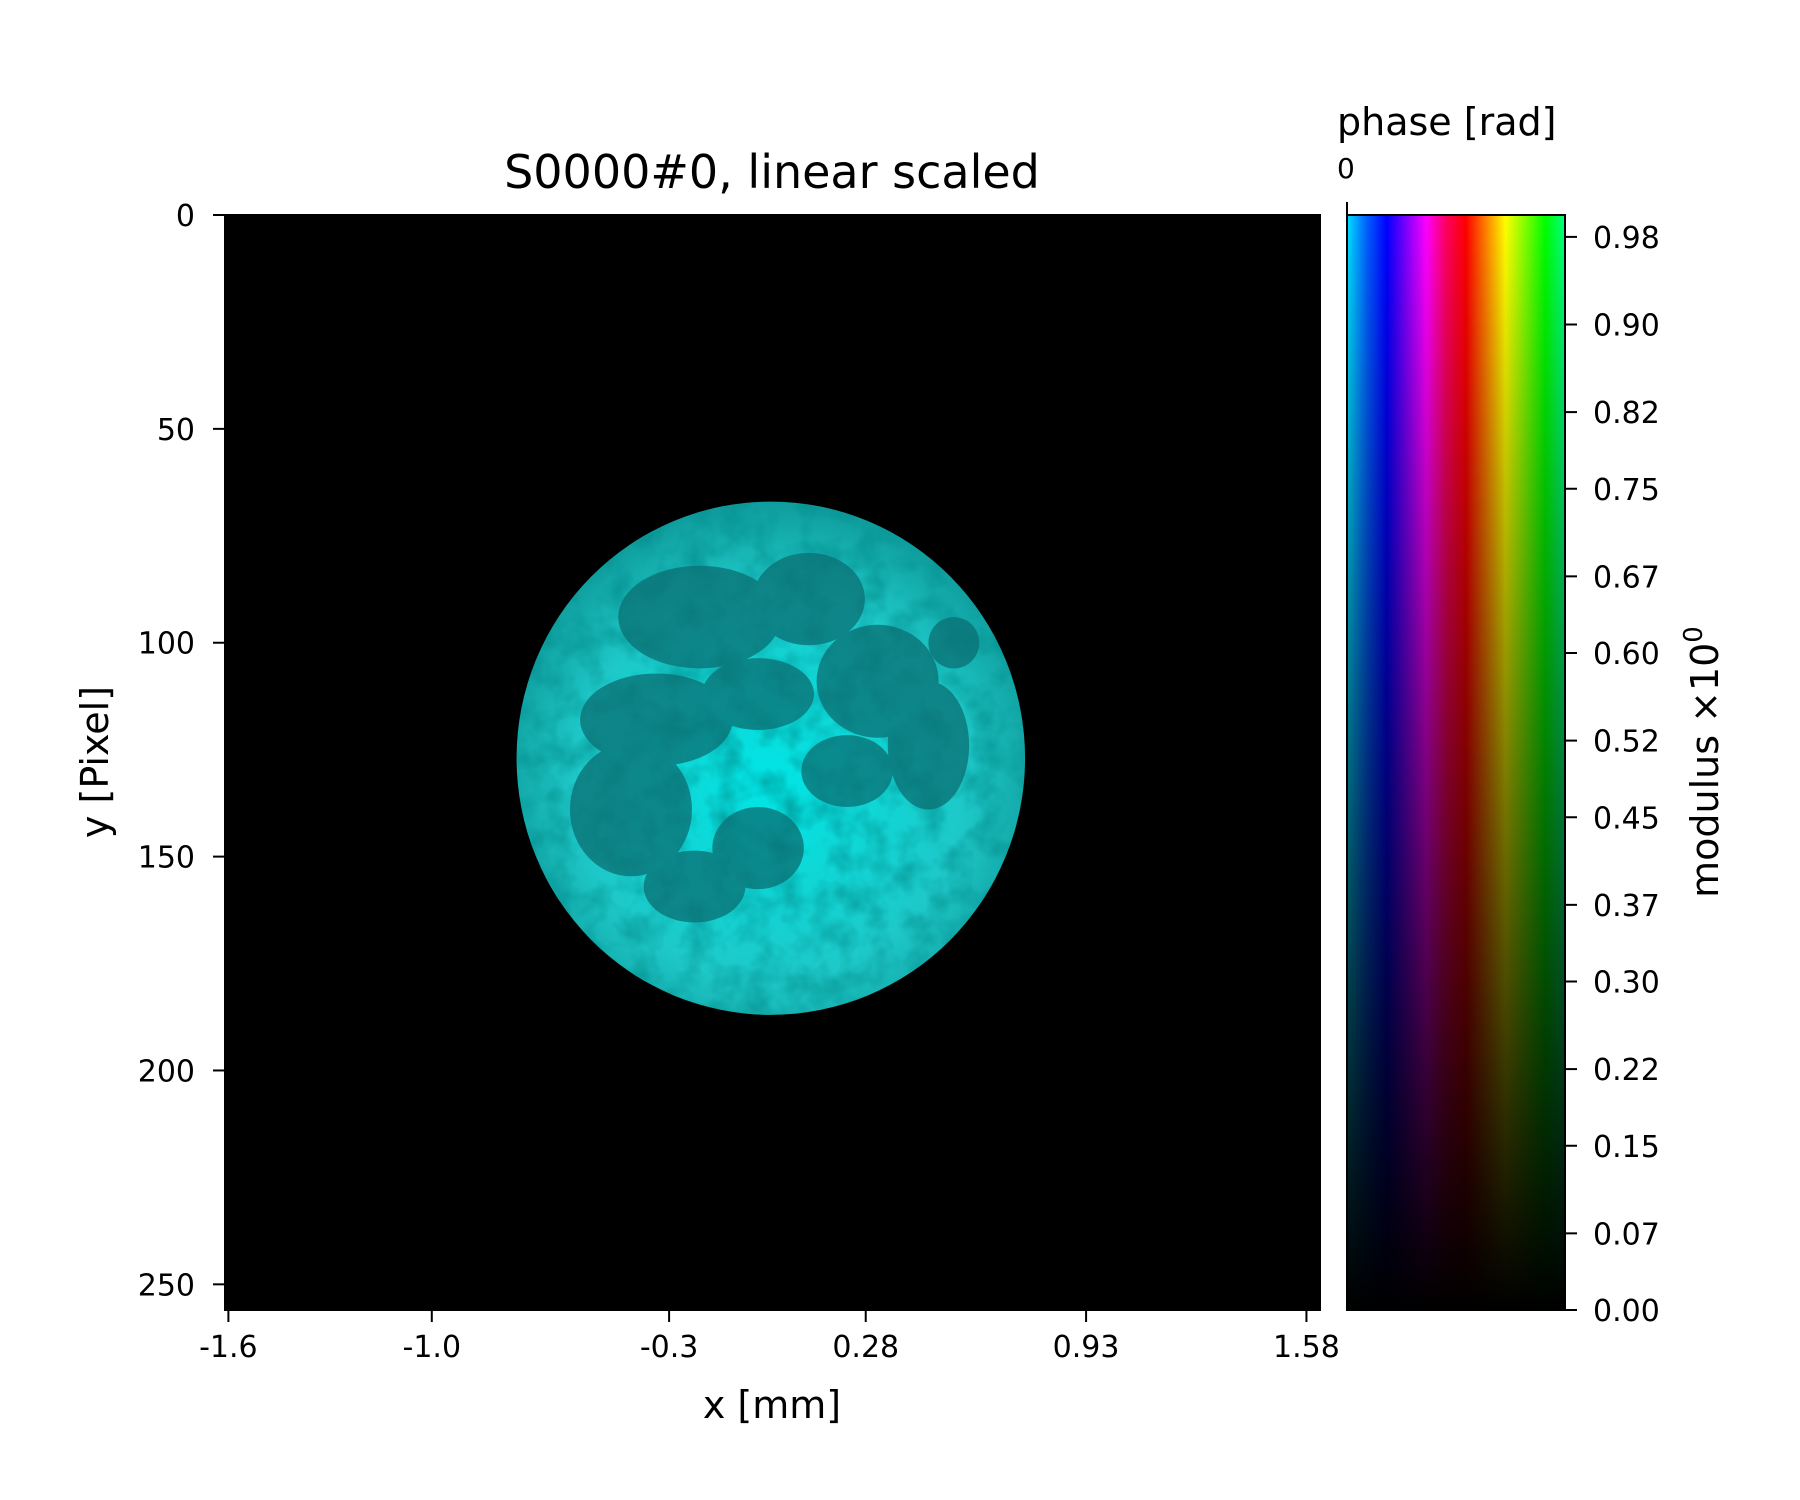 This screenshot has height=1500, width=1800. What do you see at coordinates (769, 1337) in the screenshot?
I see `x-axis: -1.6 -1.0 -0.3 0.28 0.93 1.58` at bounding box center [769, 1337].